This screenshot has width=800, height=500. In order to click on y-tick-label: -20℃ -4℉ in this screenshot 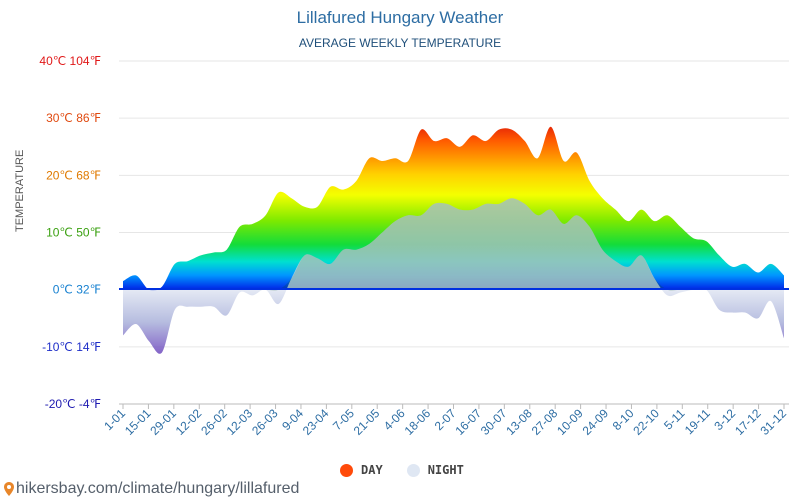, I will do `click(73, 404)`.